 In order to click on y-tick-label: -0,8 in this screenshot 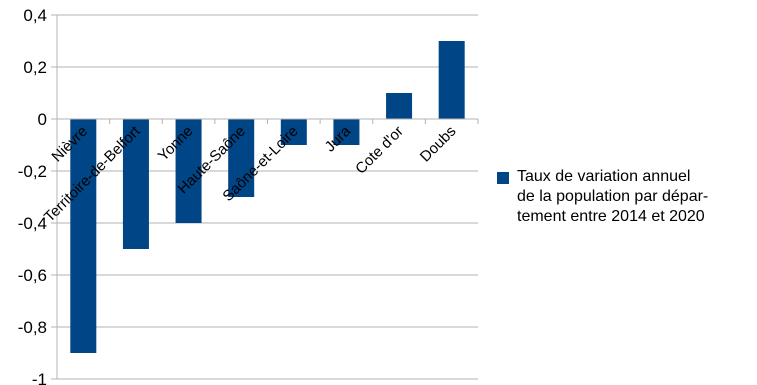, I will do `click(32, 327)`.